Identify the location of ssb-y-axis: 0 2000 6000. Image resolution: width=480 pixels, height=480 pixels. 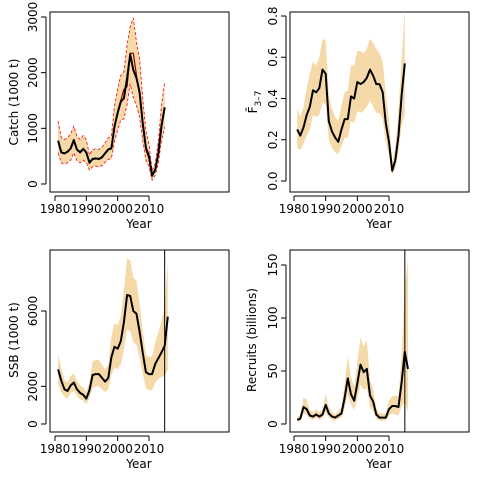
(36, 362).